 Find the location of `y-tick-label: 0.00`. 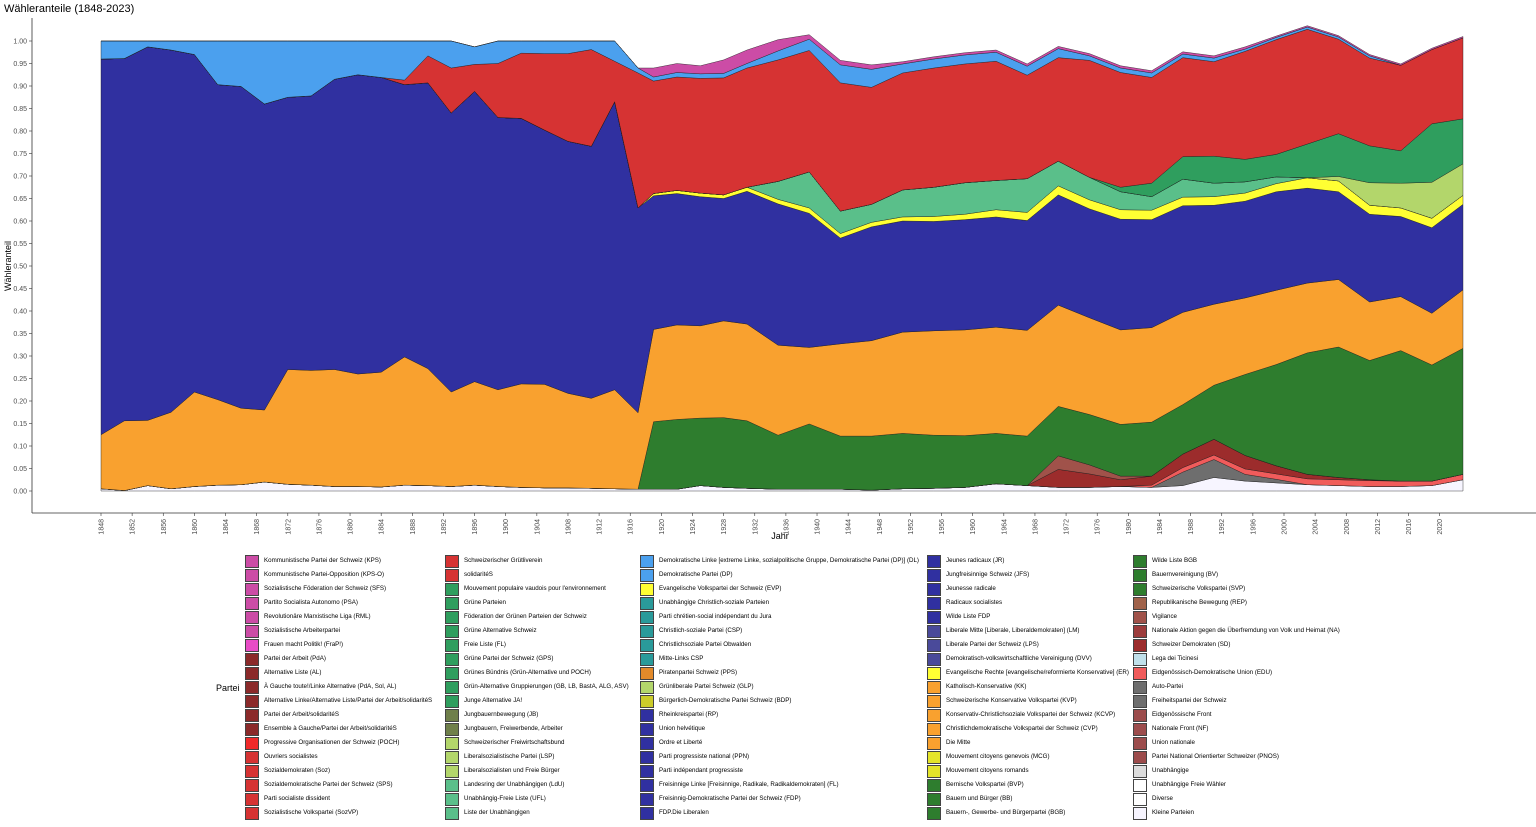

y-tick-label: 0.00 is located at coordinates (20, 492).